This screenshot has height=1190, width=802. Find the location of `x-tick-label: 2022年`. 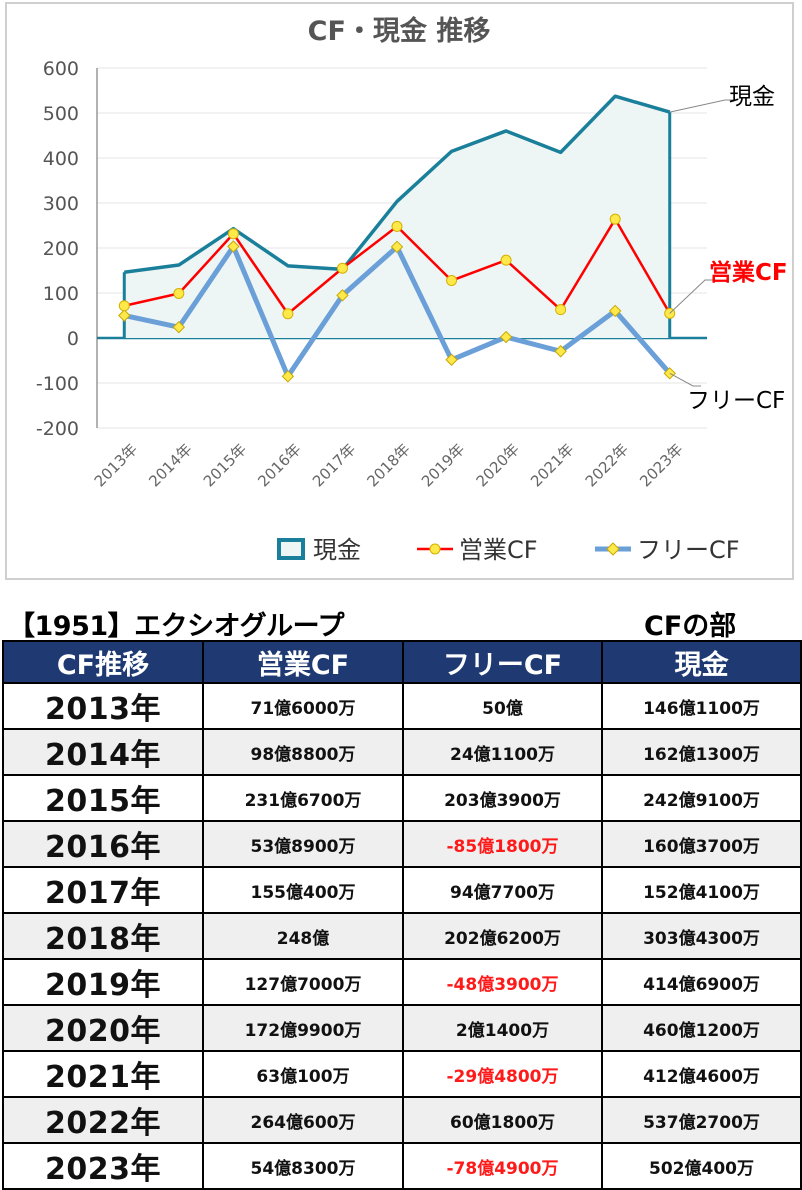

x-tick-label: 2022年 is located at coordinates (607, 465).